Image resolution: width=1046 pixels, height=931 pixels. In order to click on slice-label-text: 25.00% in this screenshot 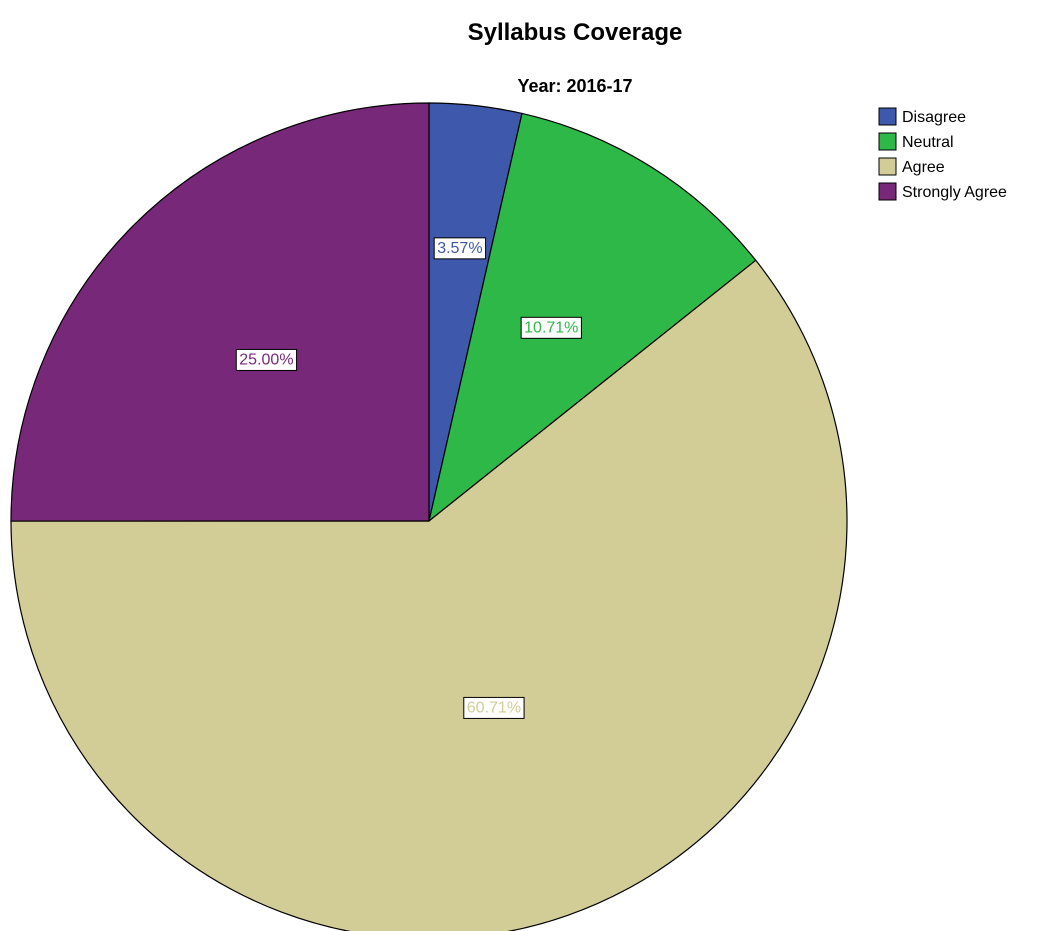, I will do `click(266, 359)`.